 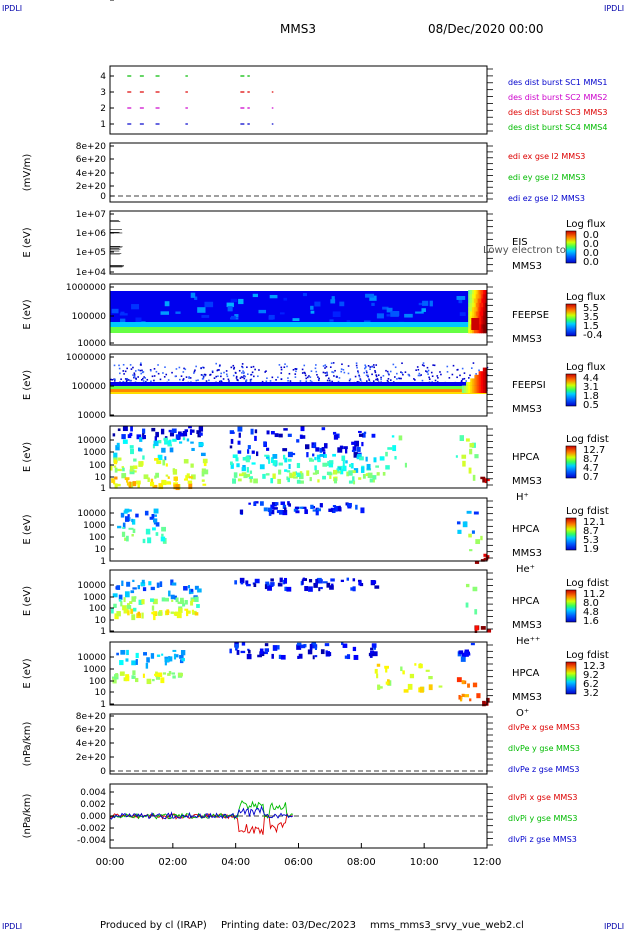 I want to click on y-tick-label: 1e+07, so click(x=91, y=215).